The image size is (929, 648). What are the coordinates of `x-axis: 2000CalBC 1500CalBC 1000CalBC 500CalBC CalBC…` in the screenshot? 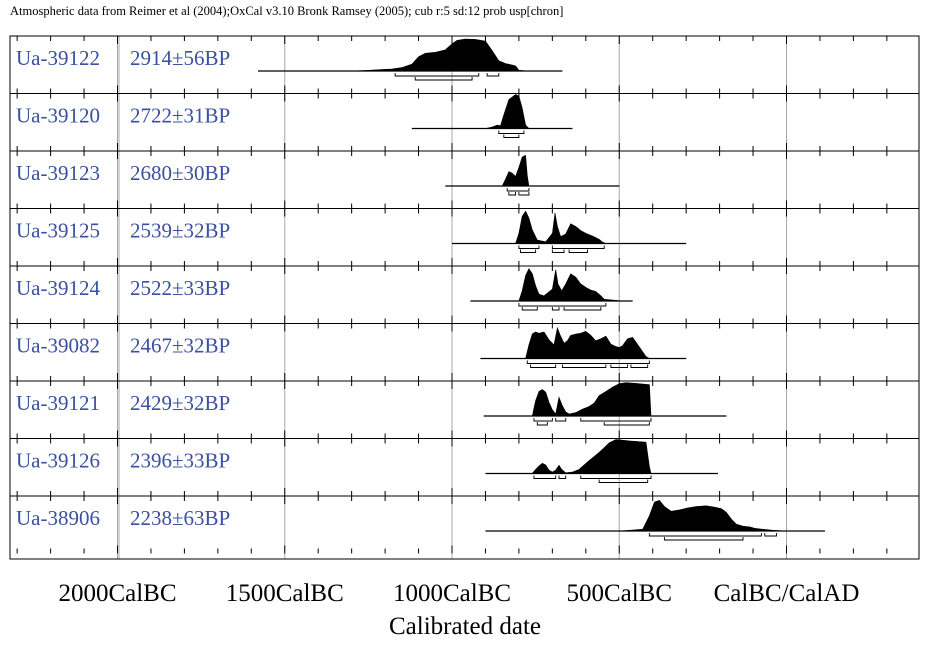 It's located at (458, 593).